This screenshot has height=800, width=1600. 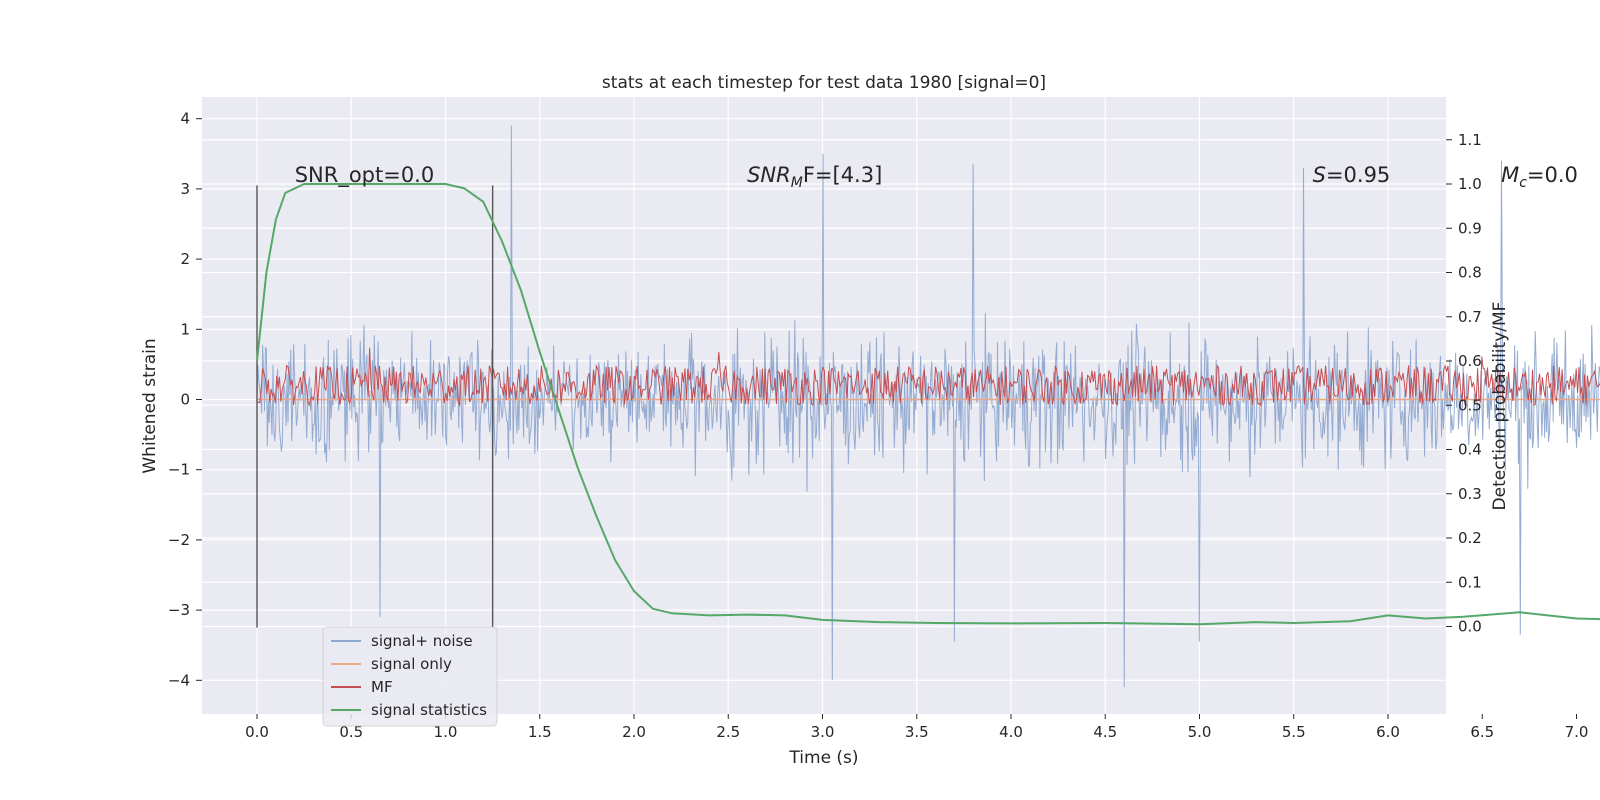 What do you see at coordinates (1470, 450) in the screenshot?
I see `y-right-tick-label: 0.4` at bounding box center [1470, 450].